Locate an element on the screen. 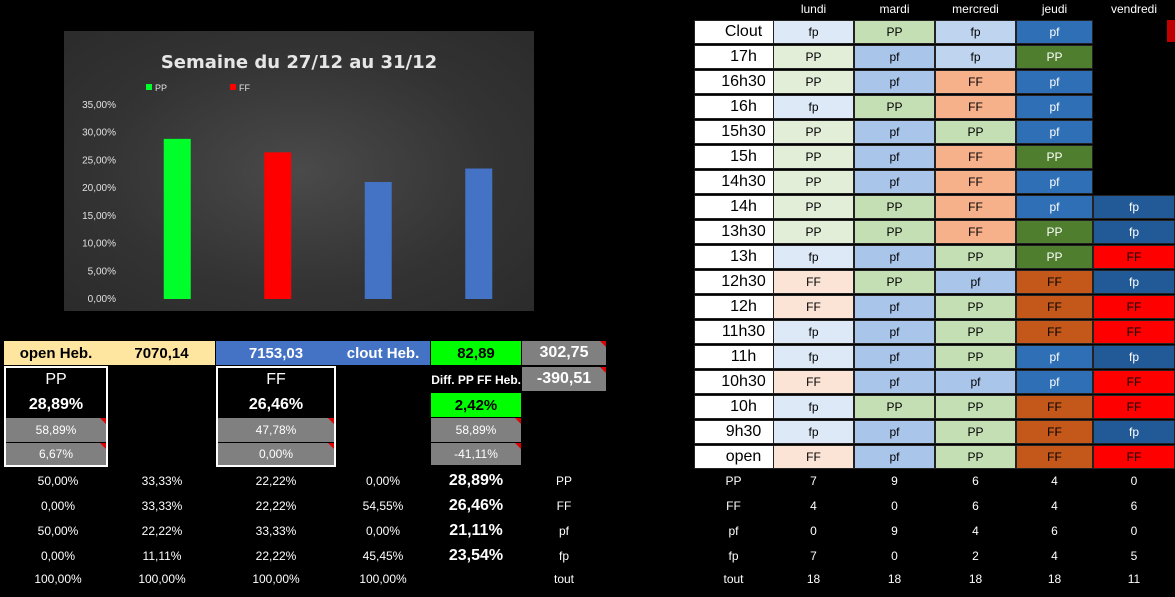 The height and width of the screenshot is (597, 1175). y-tick-label: 10,00% is located at coordinates (99, 244).